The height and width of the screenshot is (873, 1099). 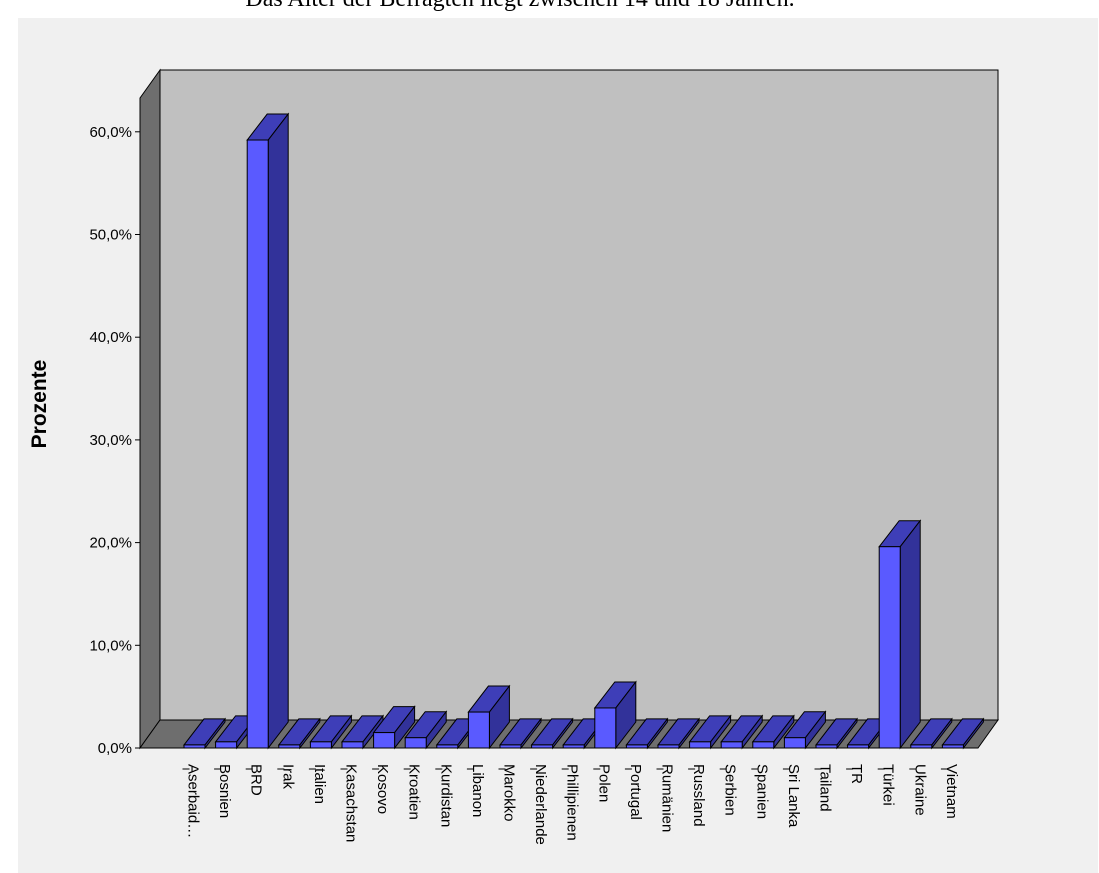 I want to click on x-tick-label: Russland, so click(x=698, y=795).